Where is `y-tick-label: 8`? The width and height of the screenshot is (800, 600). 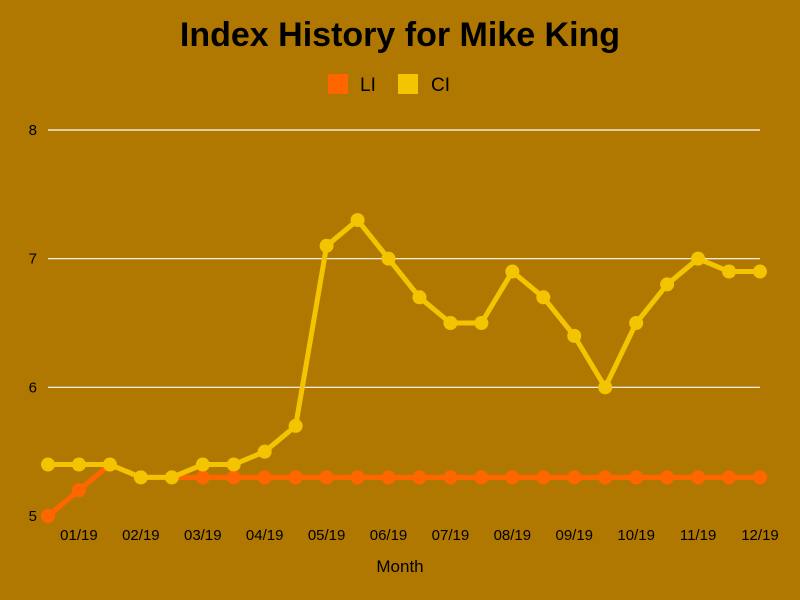 y-tick-label: 8 is located at coordinates (33, 130).